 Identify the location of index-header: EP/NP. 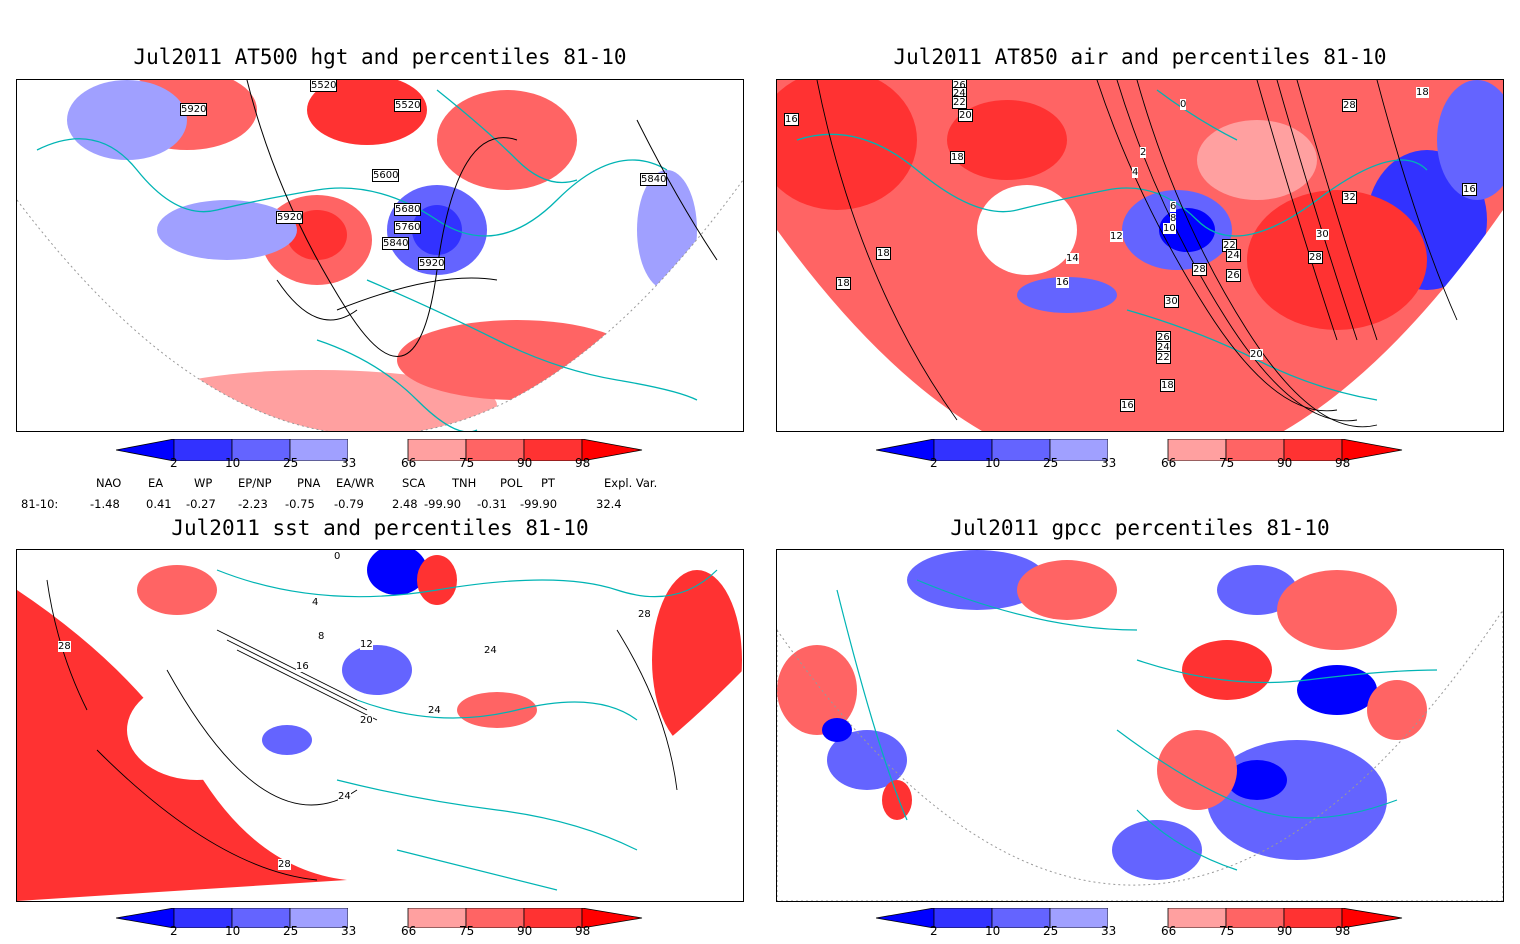
(255, 483).